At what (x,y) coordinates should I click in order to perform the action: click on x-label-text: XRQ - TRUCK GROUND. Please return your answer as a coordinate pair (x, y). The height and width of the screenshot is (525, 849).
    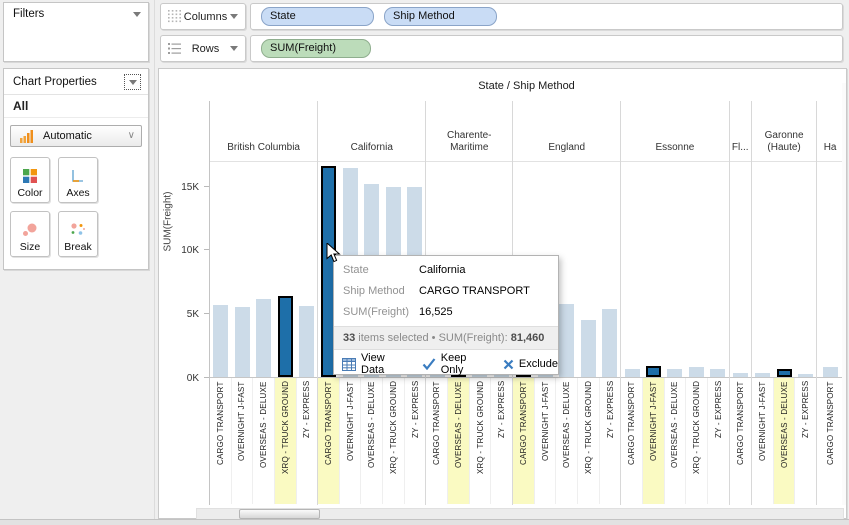
    Looking at the image, I should click on (588, 428).